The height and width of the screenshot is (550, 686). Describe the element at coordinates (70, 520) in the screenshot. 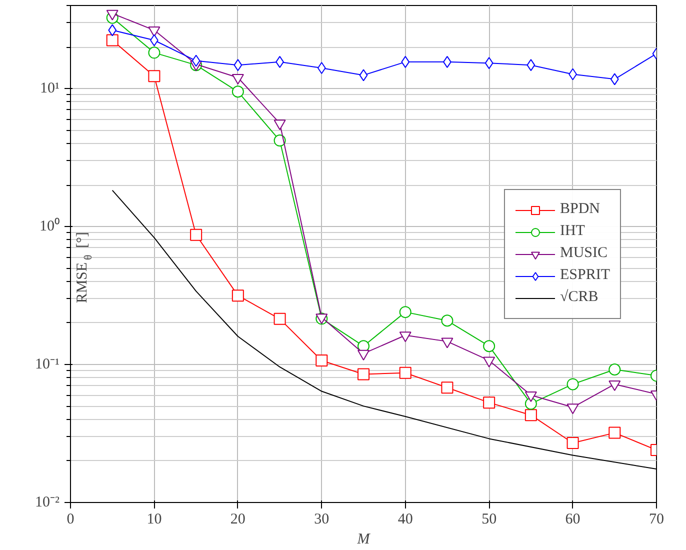

I see `x-tick-label: 0` at that location.